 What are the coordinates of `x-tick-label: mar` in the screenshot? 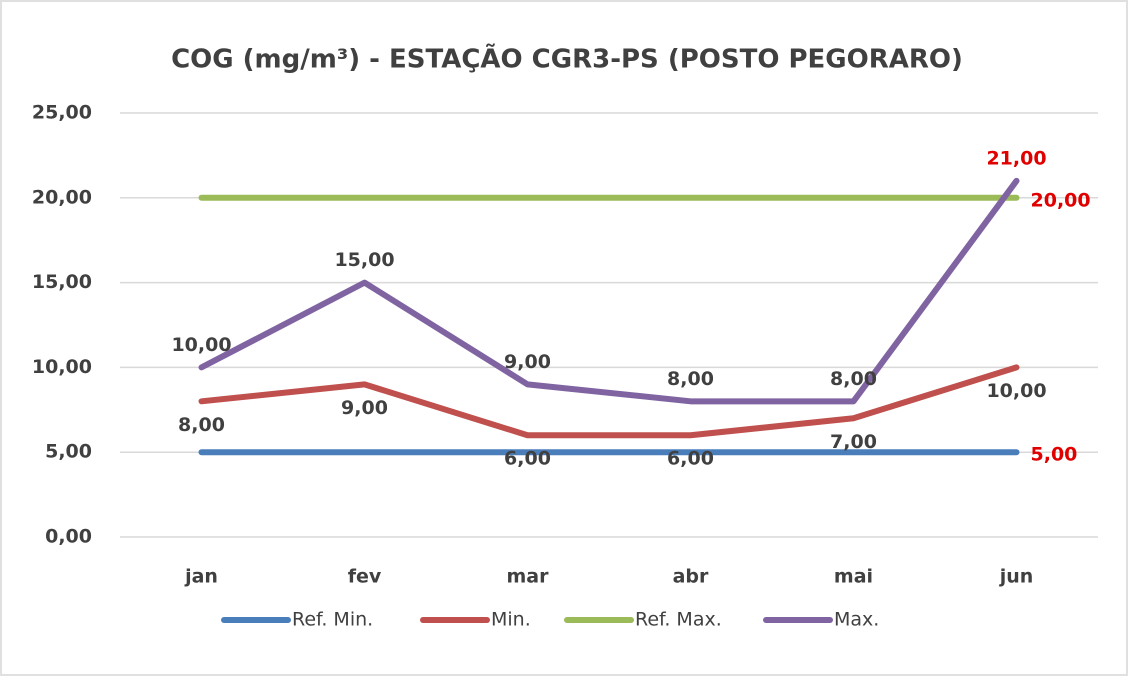 It's located at (528, 577).